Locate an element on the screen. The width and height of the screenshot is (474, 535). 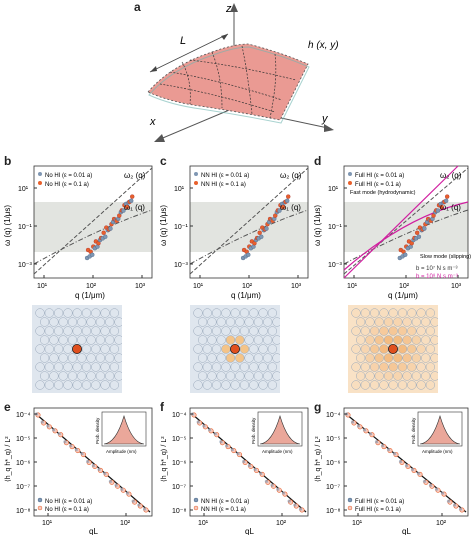
curve-omega1 is located at coordinates (406, 237).